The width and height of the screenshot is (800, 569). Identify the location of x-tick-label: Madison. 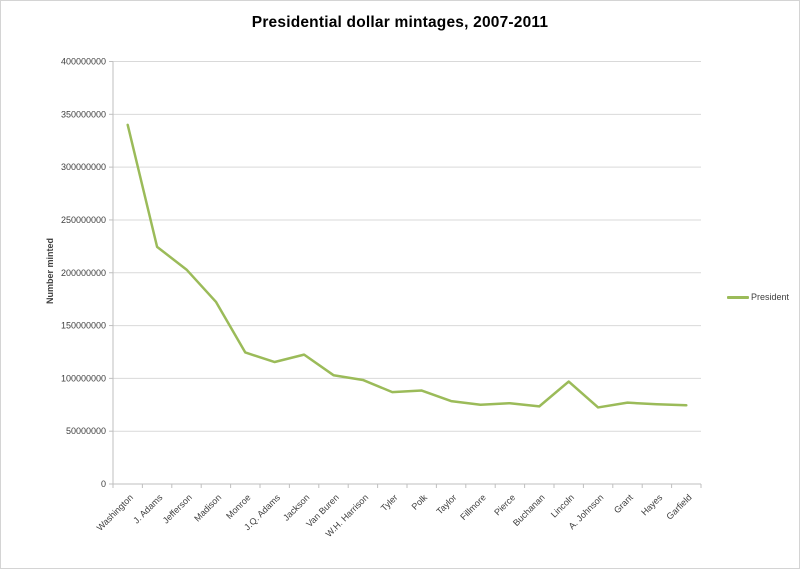
(207, 507).